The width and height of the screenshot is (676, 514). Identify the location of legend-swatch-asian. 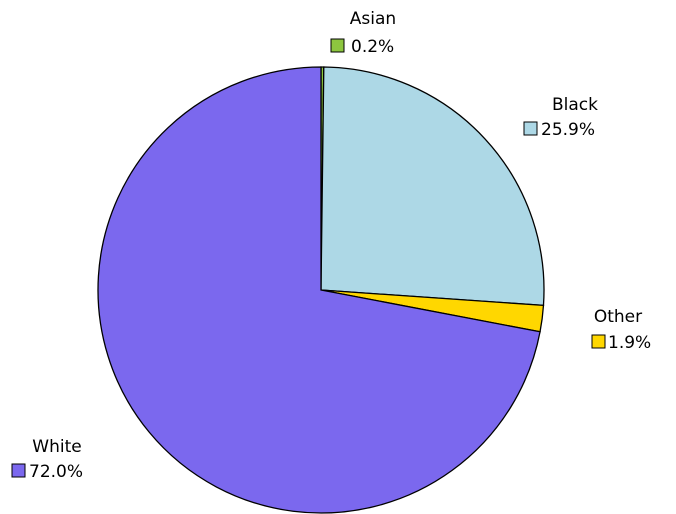
(337, 45).